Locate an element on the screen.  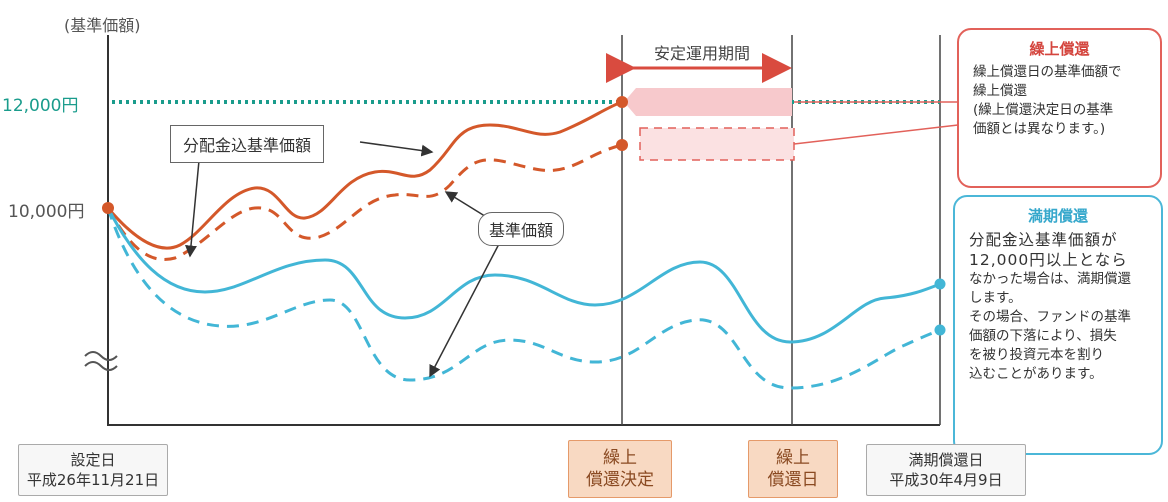
nav-decision-point is located at coordinates (622, 145).